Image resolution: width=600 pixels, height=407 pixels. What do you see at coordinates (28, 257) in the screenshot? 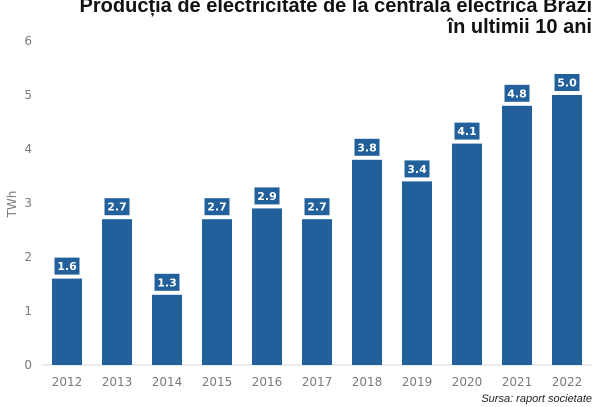
I see `y-tick-label: 2` at bounding box center [28, 257].